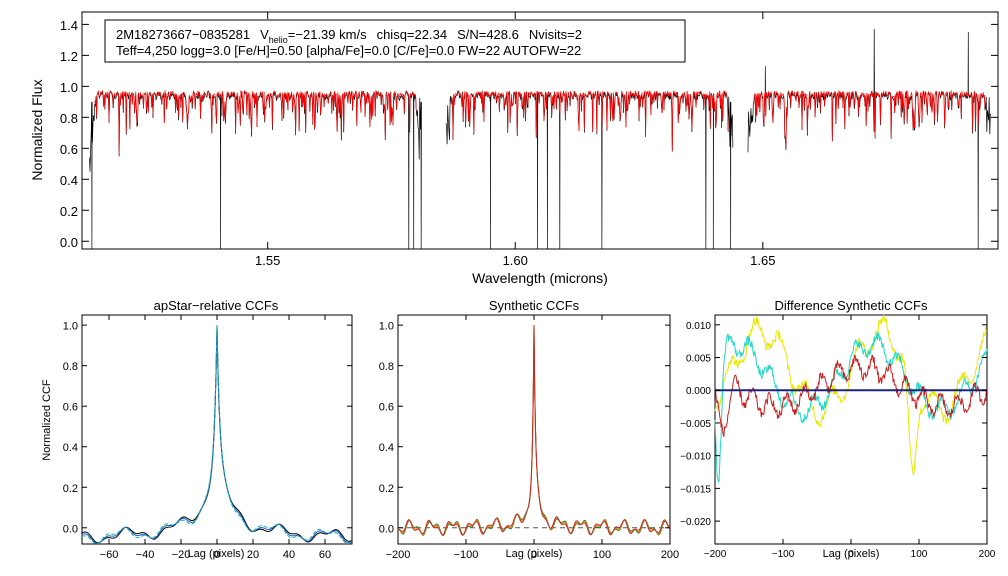 This screenshot has width=1008, height=576. What do you see at coordinates (919, 554) in the screenshot?
I see `difference-xtick-label: 100` at bounding box center [919, 554].